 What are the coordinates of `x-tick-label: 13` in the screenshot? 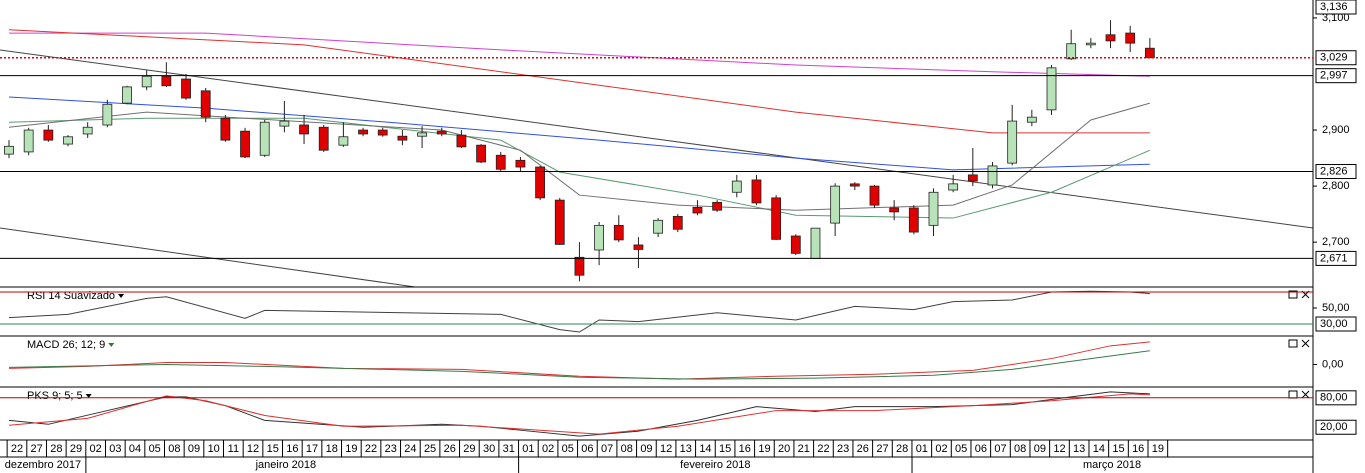 It's located at (1079, 449).